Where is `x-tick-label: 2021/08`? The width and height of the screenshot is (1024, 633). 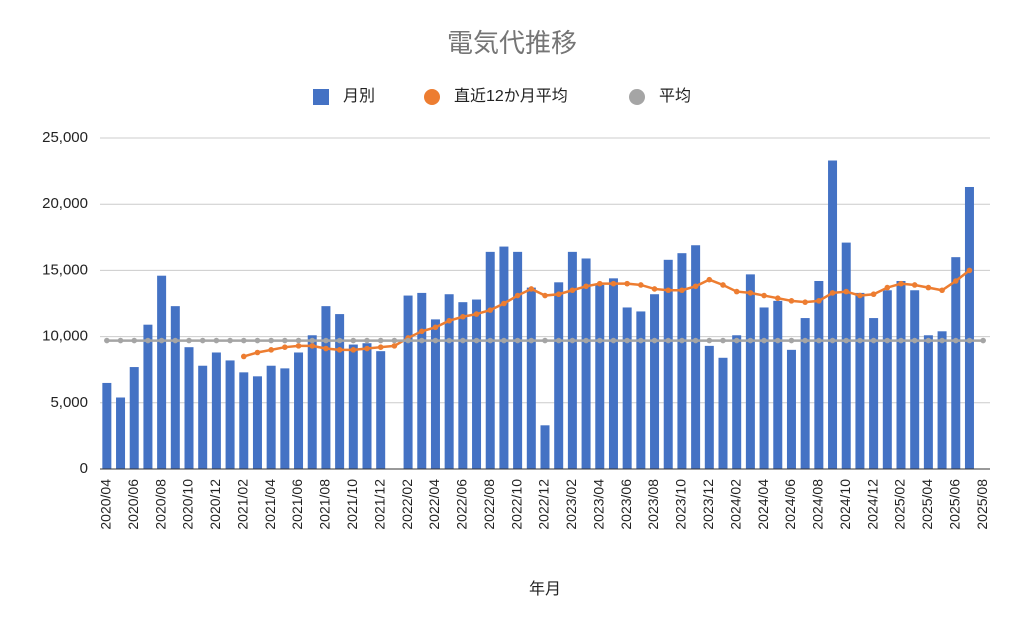 x-tick-label: 2021/08 is located at coordinates (325, 504).